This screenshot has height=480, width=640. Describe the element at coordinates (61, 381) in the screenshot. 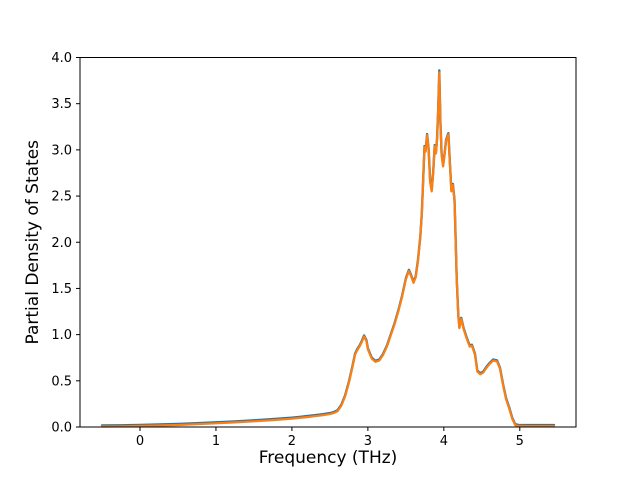

I see `y-tick-label: 0.5` at that location.